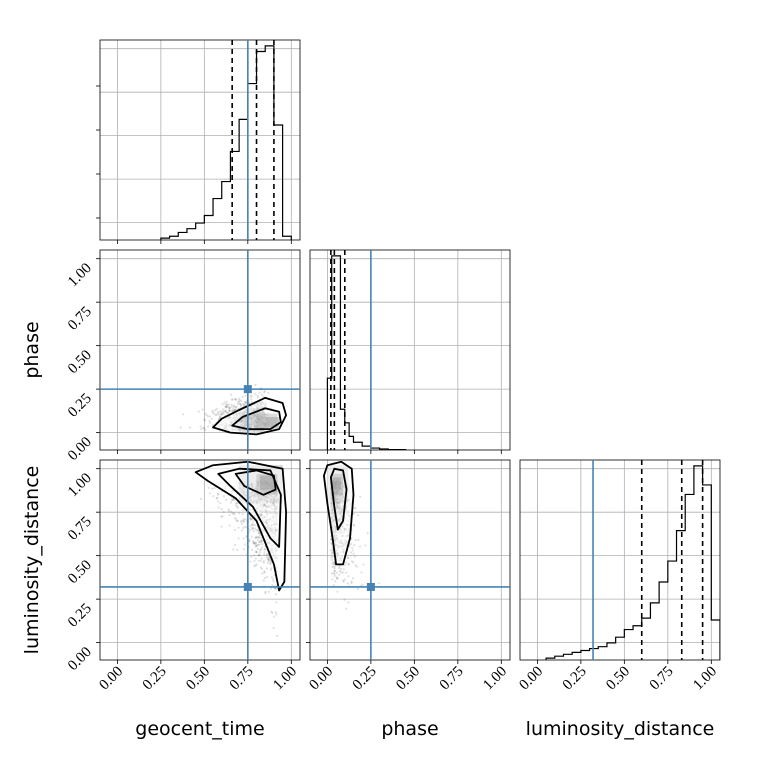 This screenshot has height=760, width=760. What do you see at coordinates (240, 548) in the screenshot?
I see `joint-plot-area` at bounding box center [240, 548].